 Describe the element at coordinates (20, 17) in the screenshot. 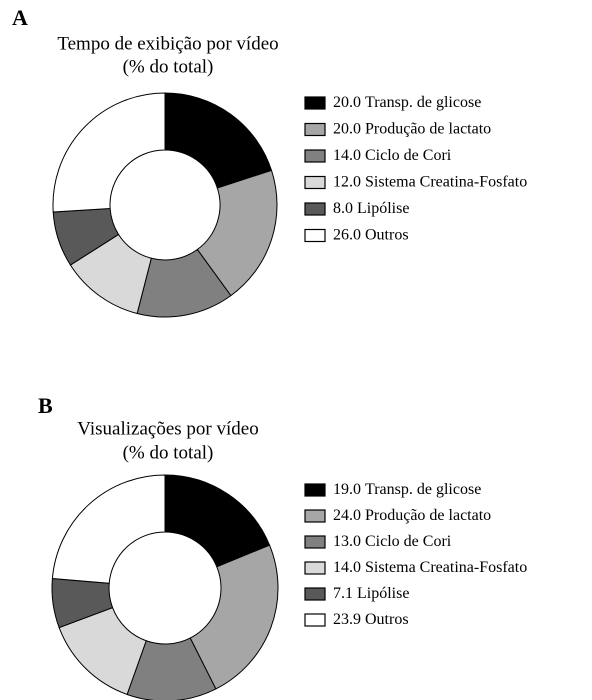

I see `panel-label: A` at that location.